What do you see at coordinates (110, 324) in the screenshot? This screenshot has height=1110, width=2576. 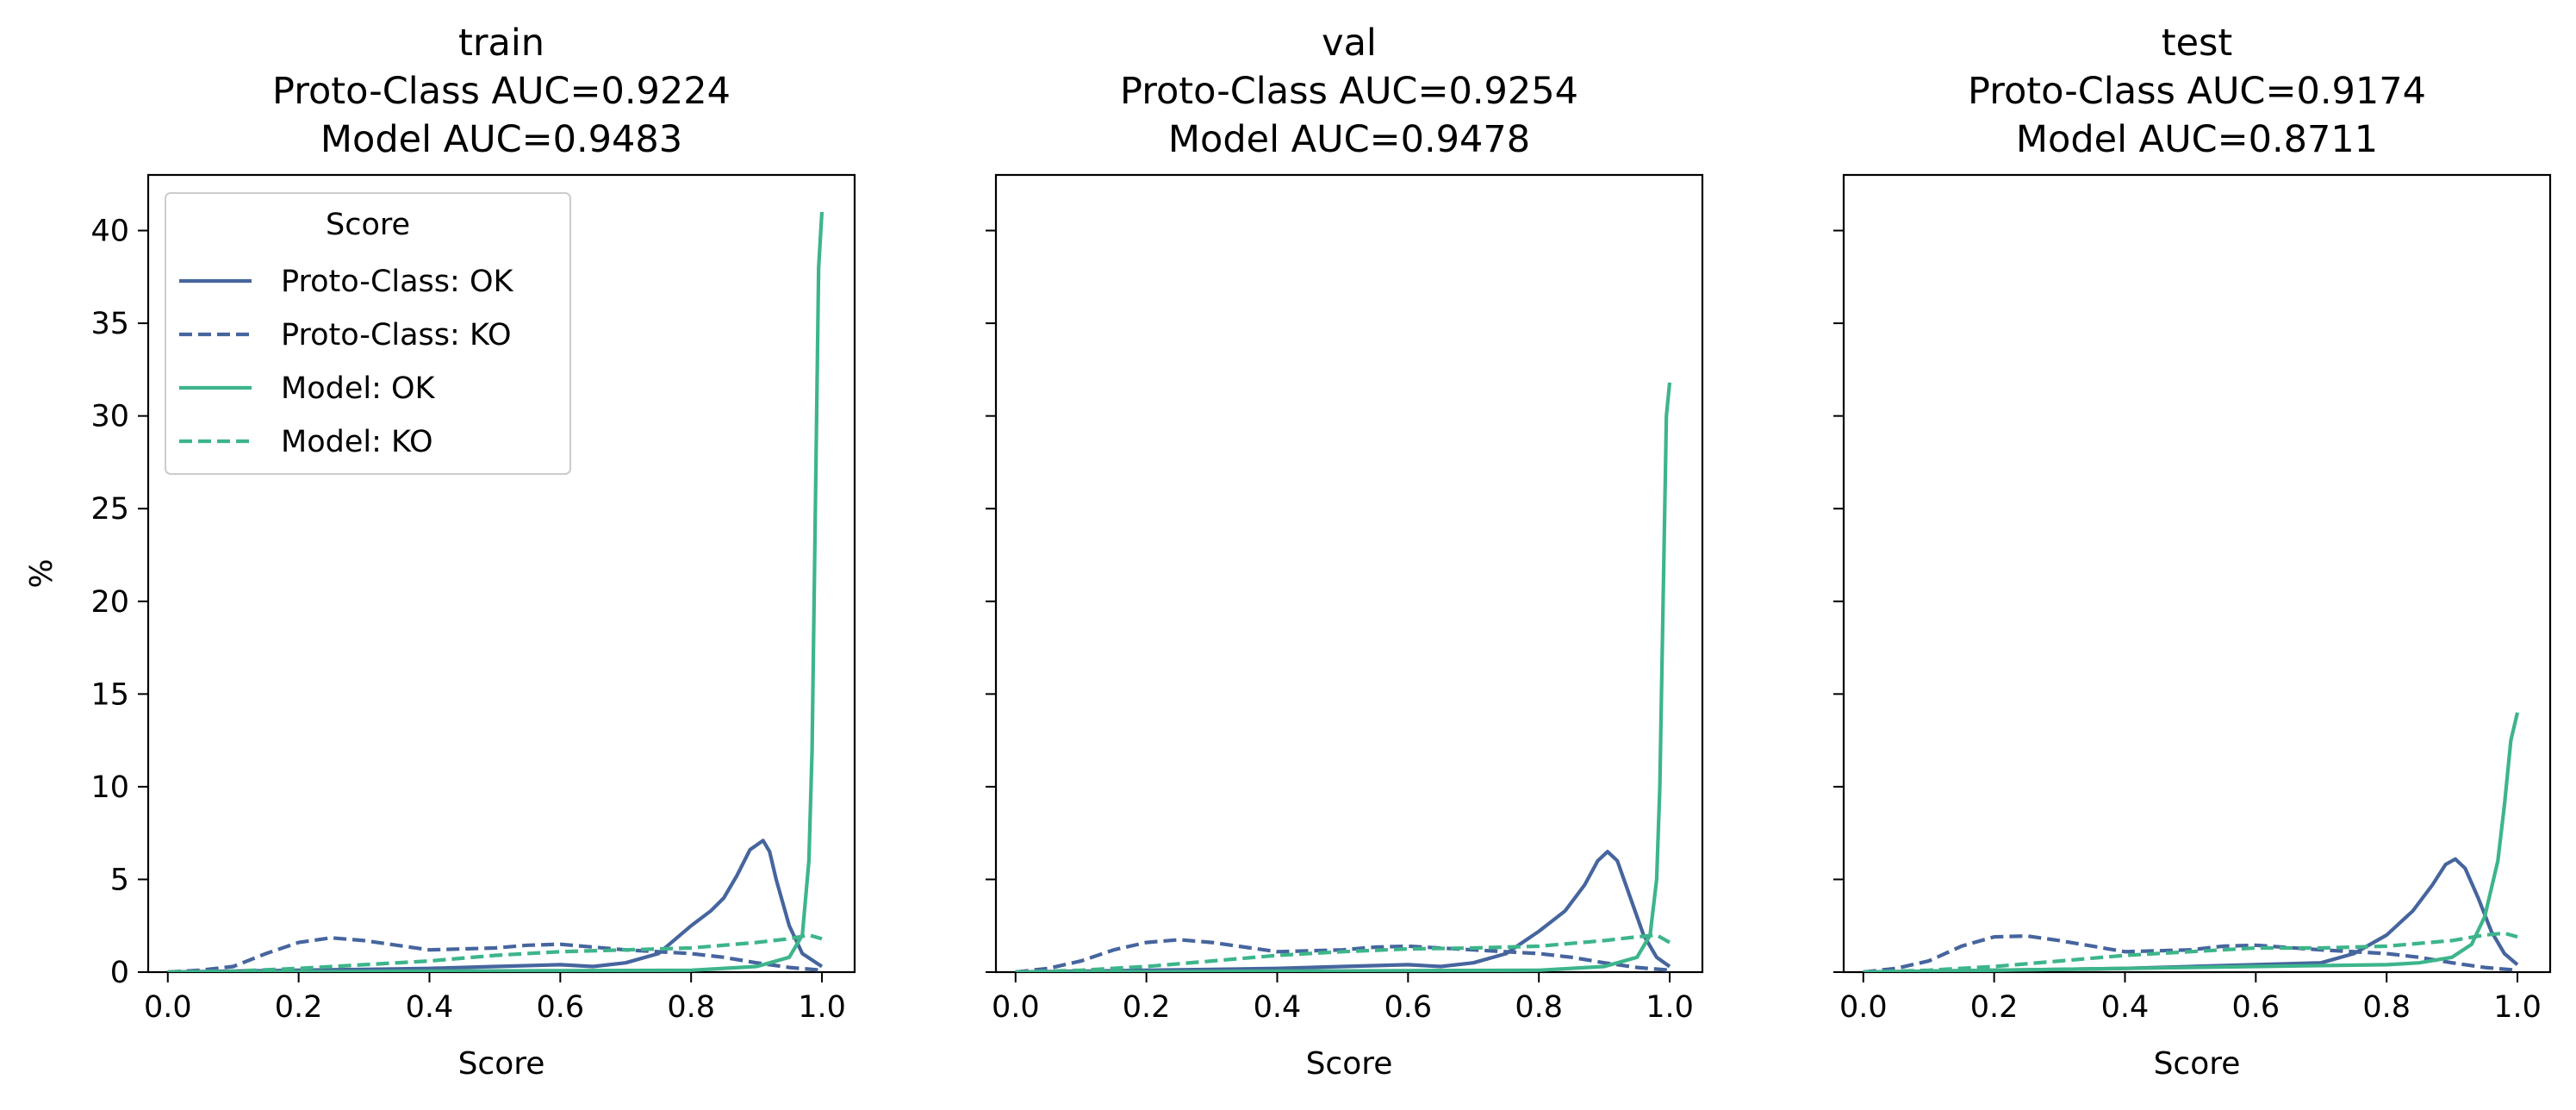 I see `y-tick-label: 35` at bounding box center [110, 324].